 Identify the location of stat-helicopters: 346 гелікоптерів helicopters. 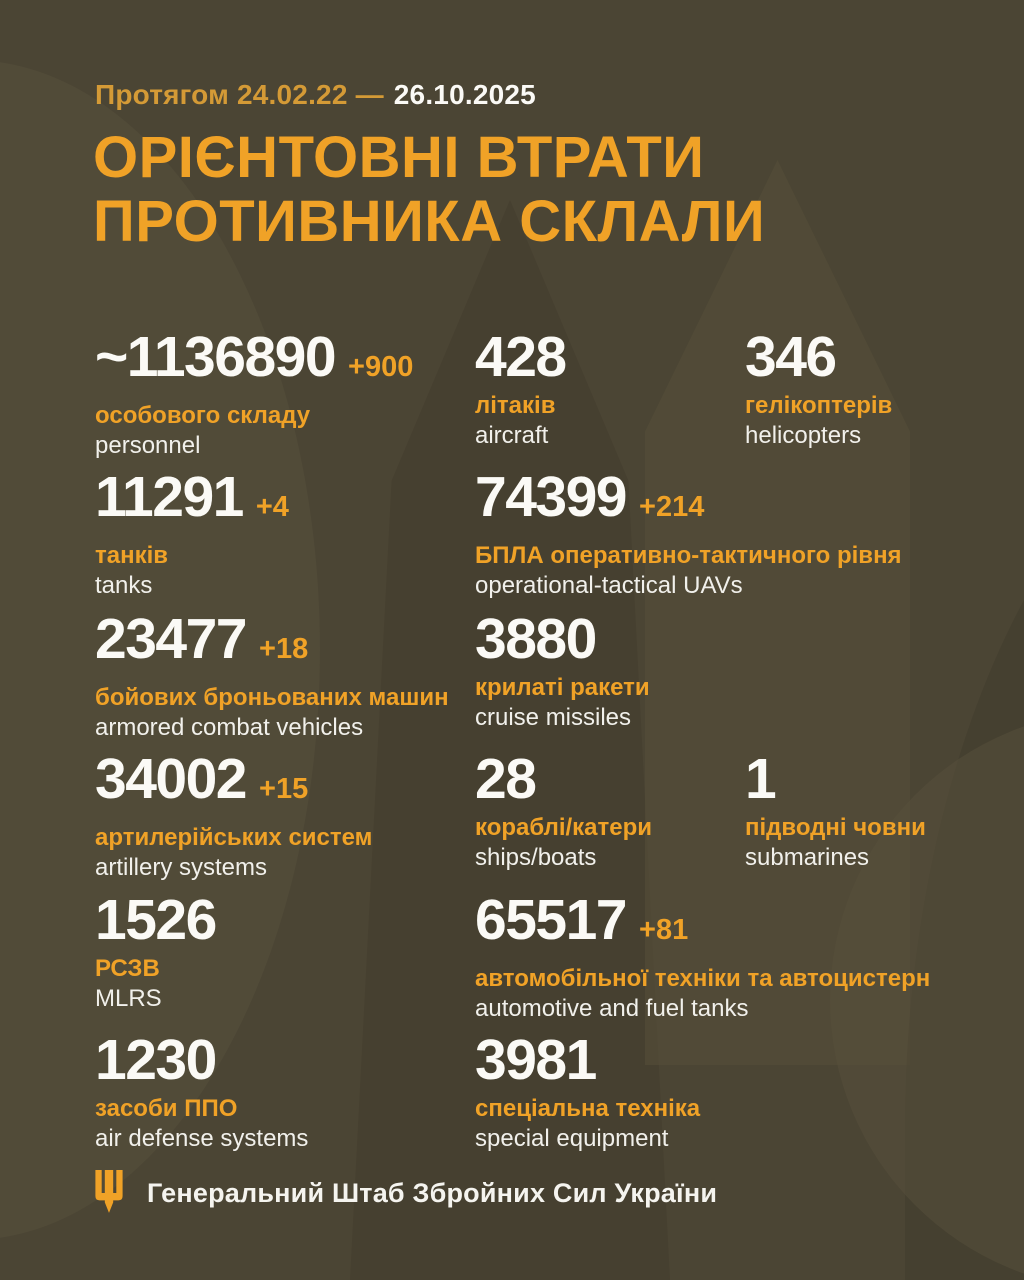
(818, 389).